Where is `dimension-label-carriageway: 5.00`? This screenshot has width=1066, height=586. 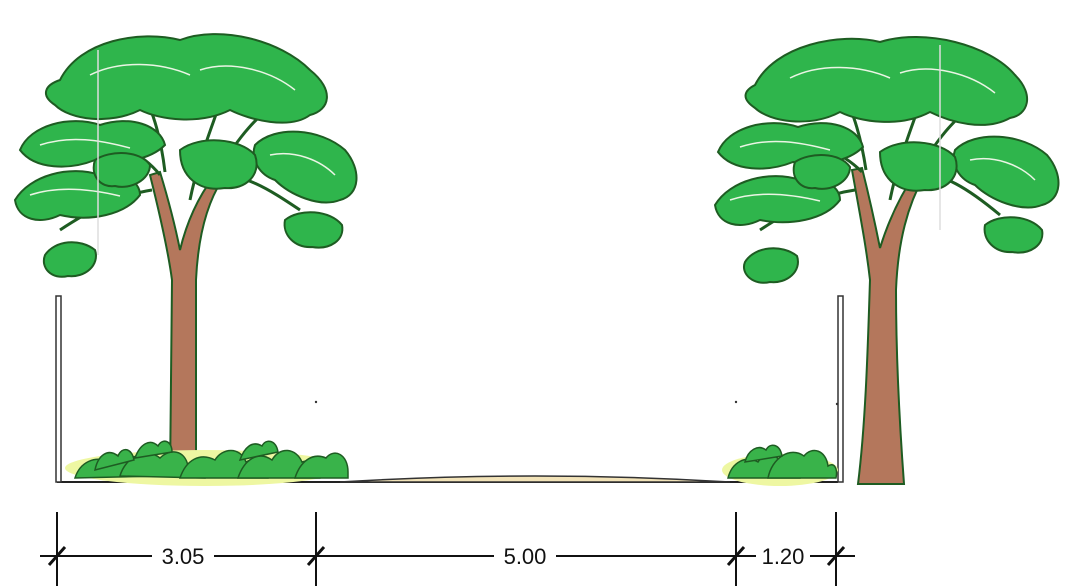 dimension-label-carriageway: 5.00 is located at coordinates (525, 556).